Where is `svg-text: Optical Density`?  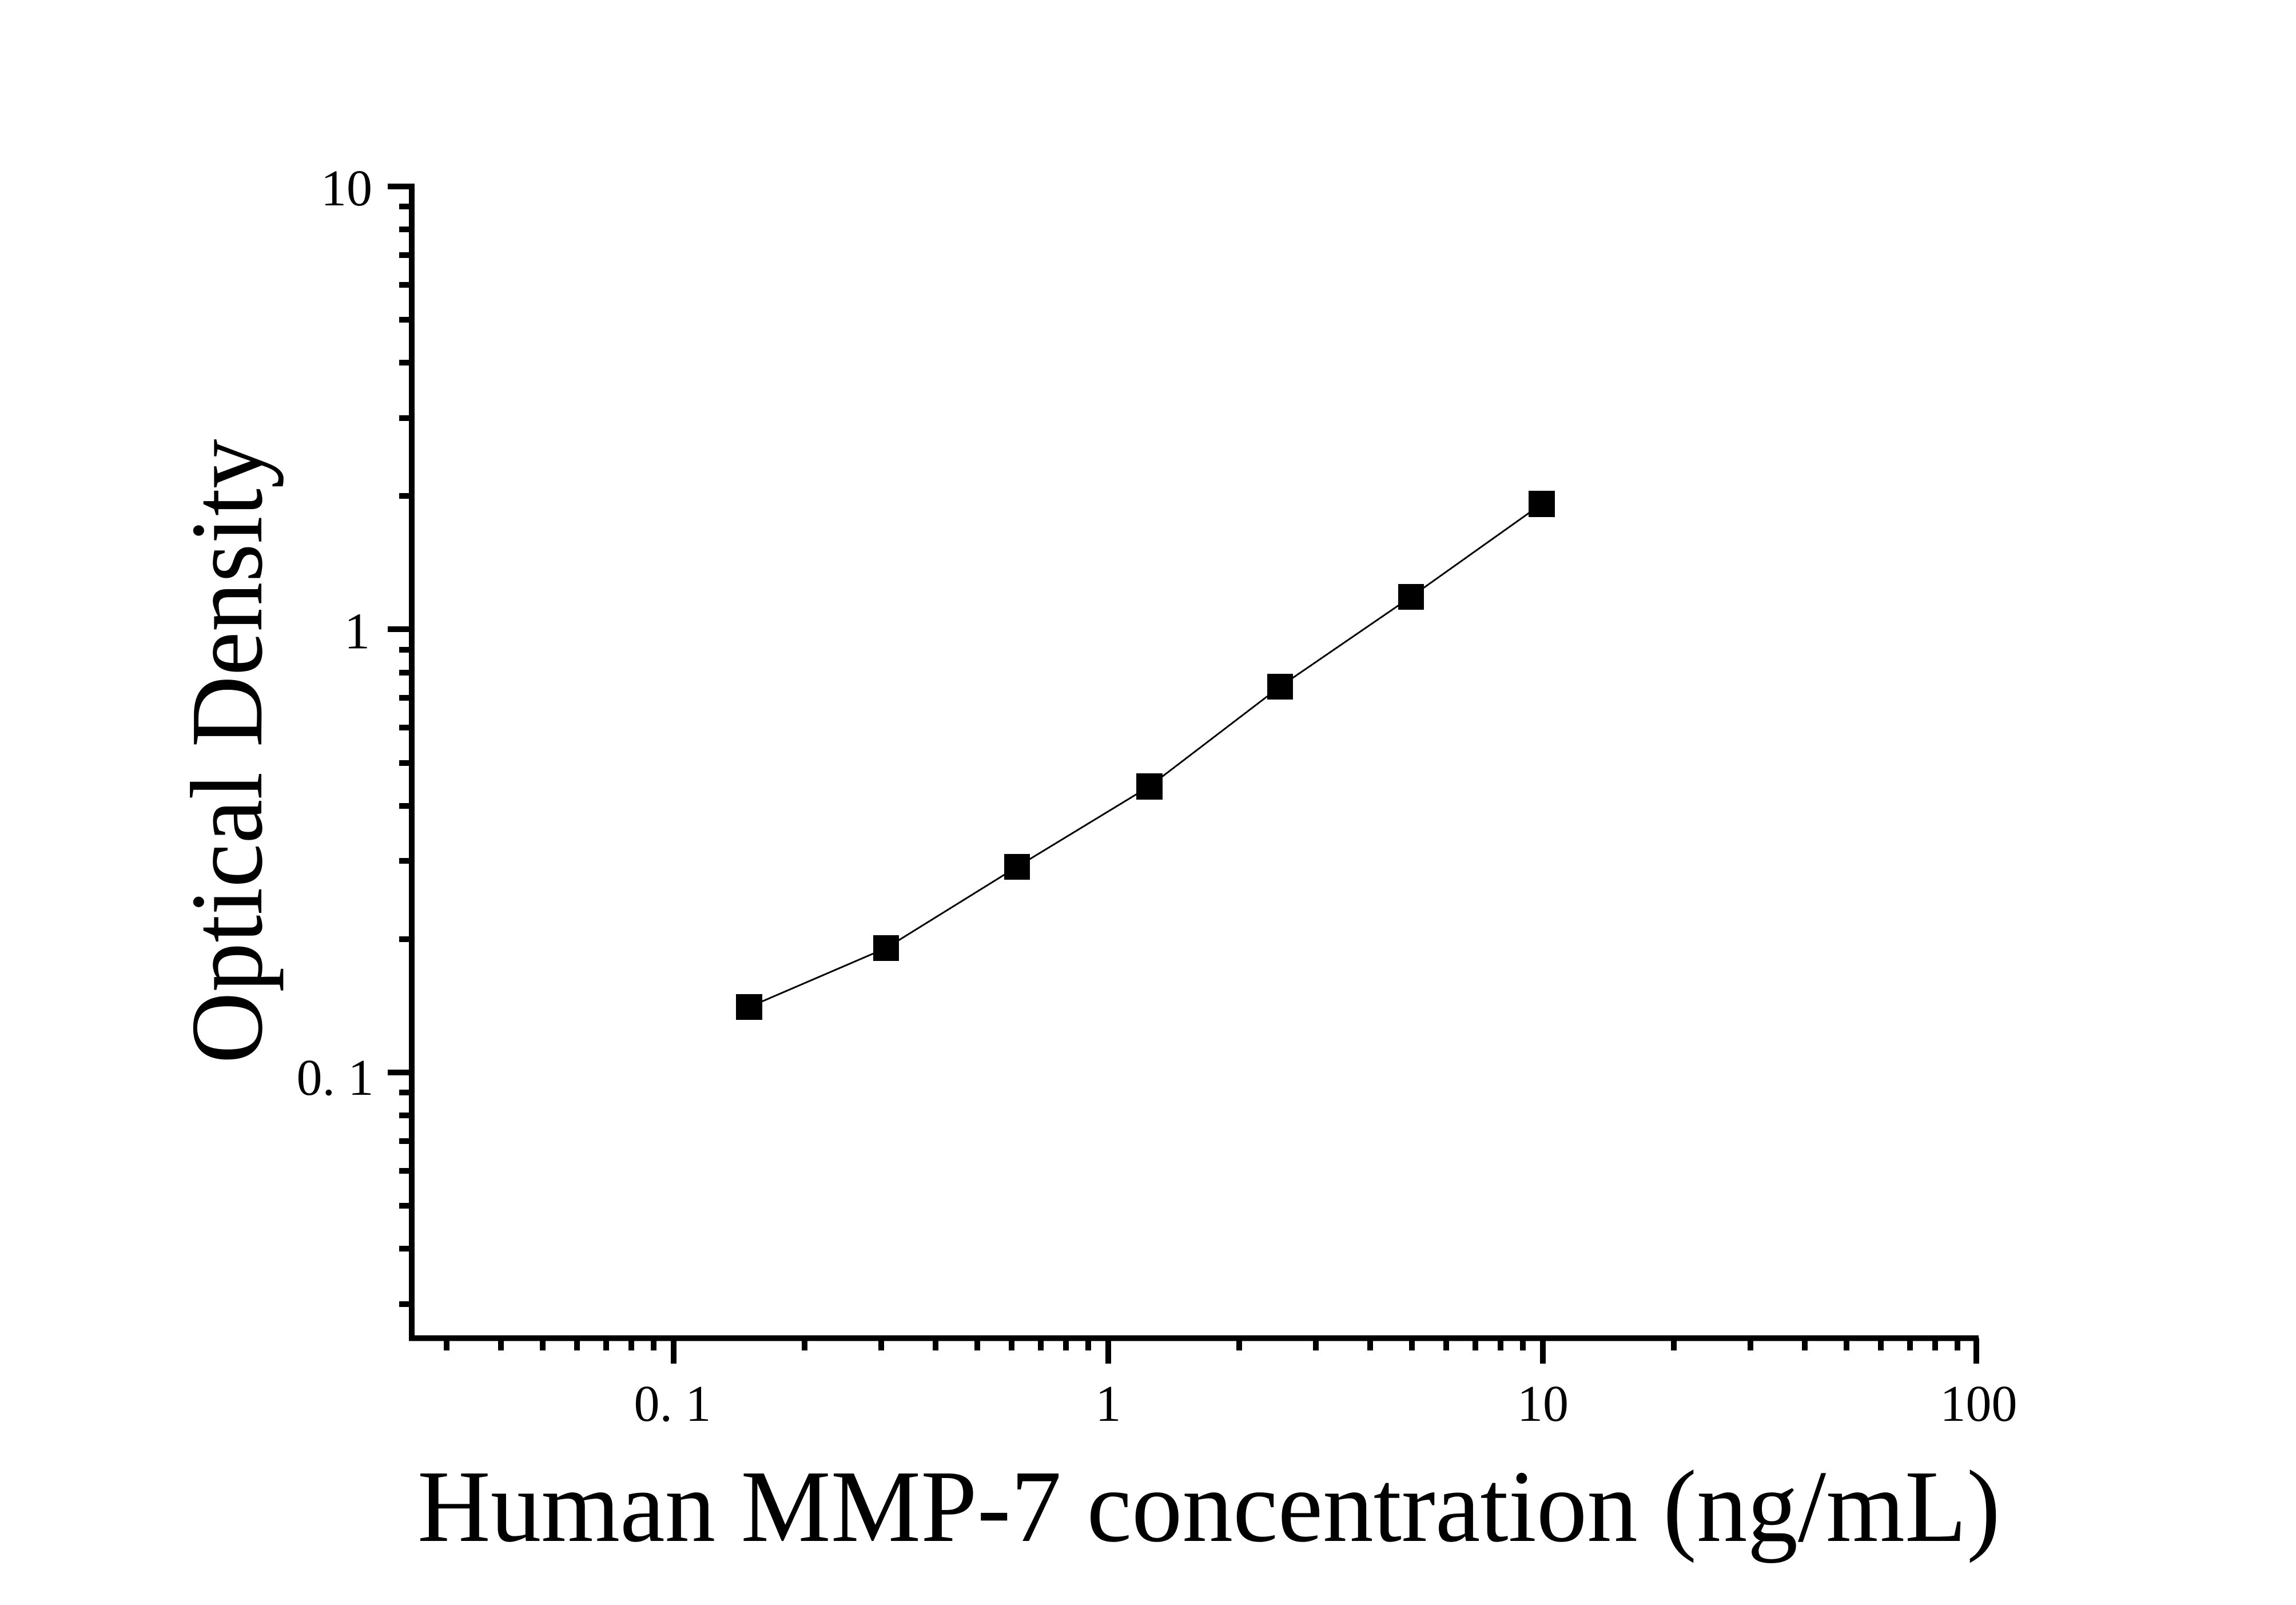 svg-text: Optical Density is located at coordinates (227, 751).